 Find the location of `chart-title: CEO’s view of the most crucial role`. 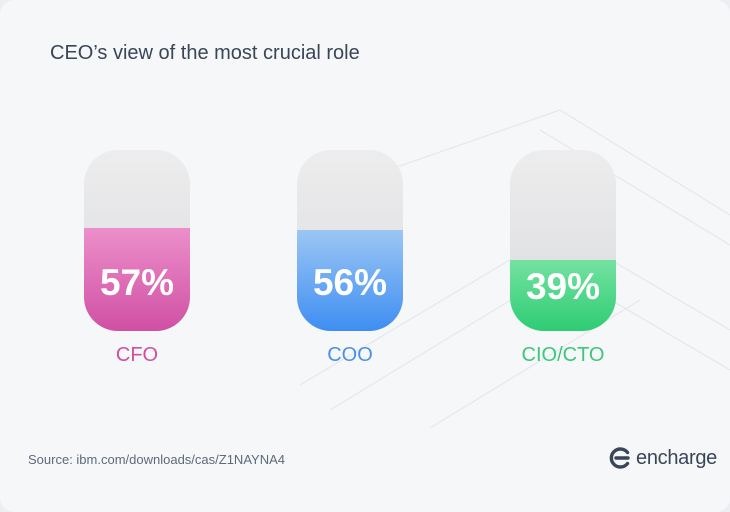

chart-title: CEO’s view of the most crucial role is located at coordinates (205, 53).